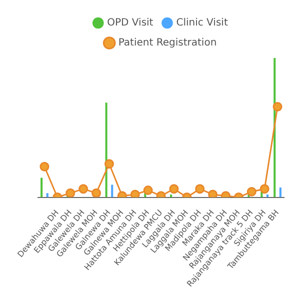  What do you see at coordinates (202, 23) in the screenshot?
I see `legend-label: Clinic Visit` at bounding box center [202, 23].